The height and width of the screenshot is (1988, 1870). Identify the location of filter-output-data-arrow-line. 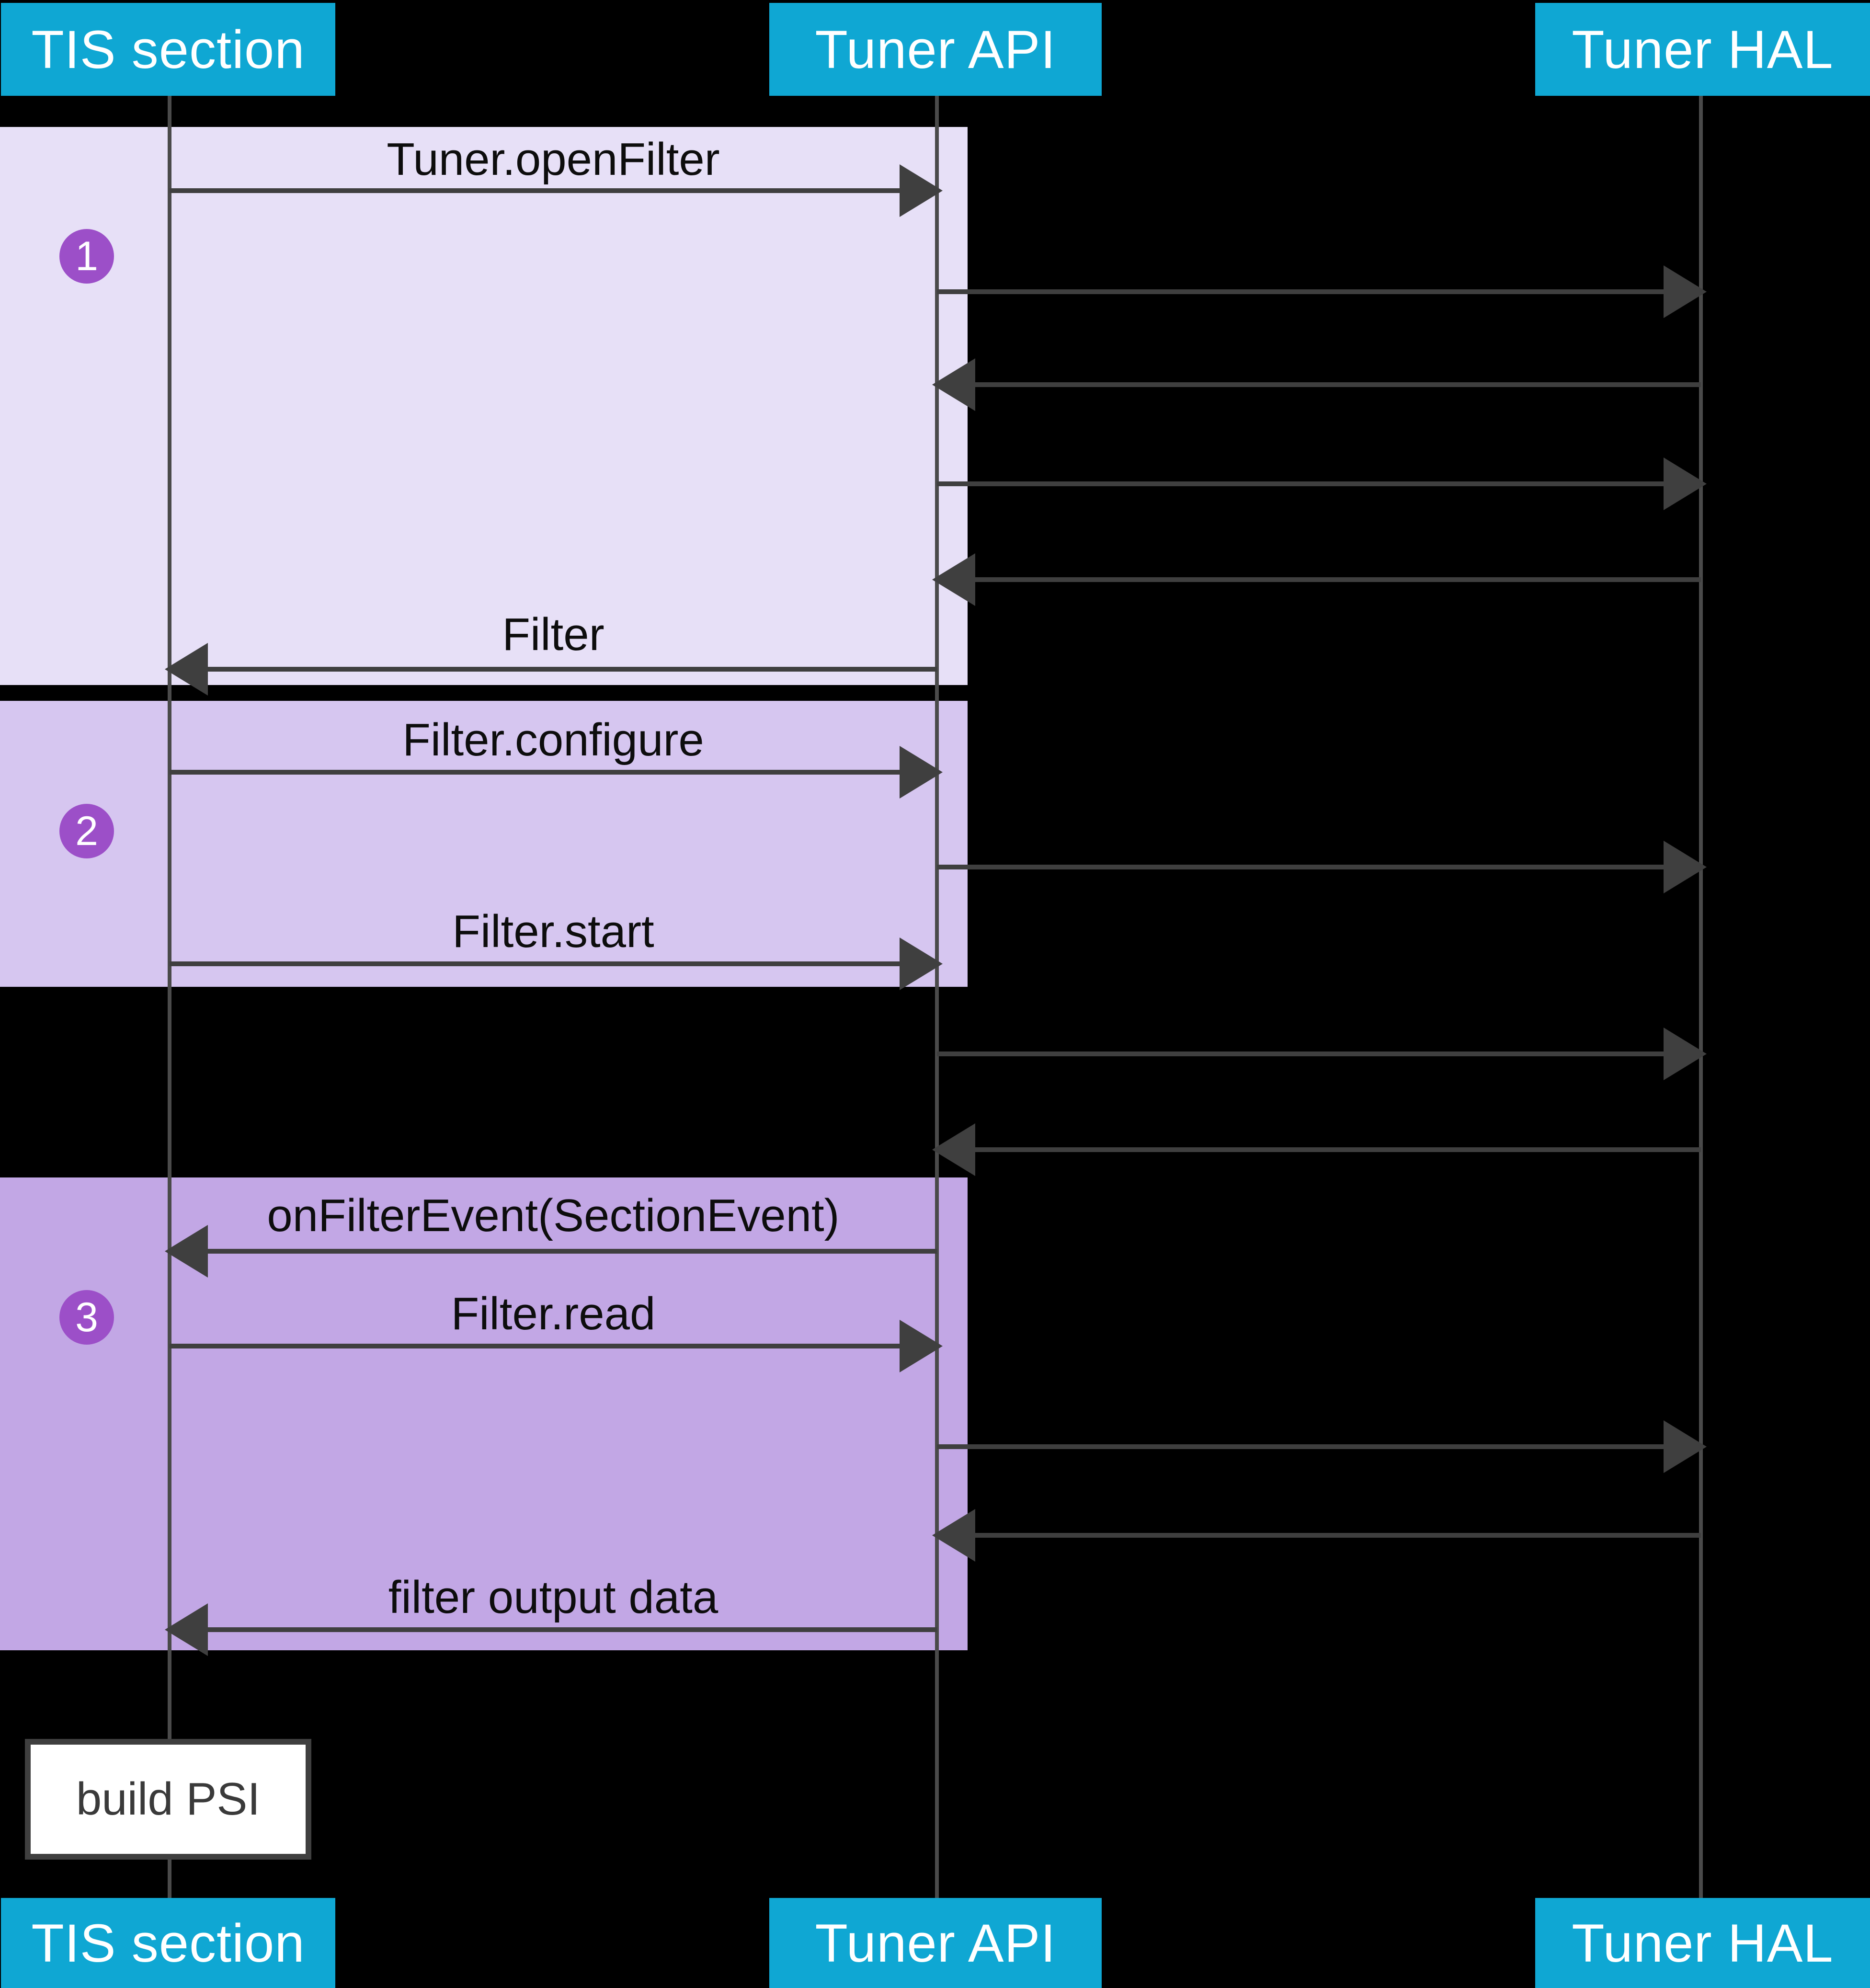
(570, 1629).